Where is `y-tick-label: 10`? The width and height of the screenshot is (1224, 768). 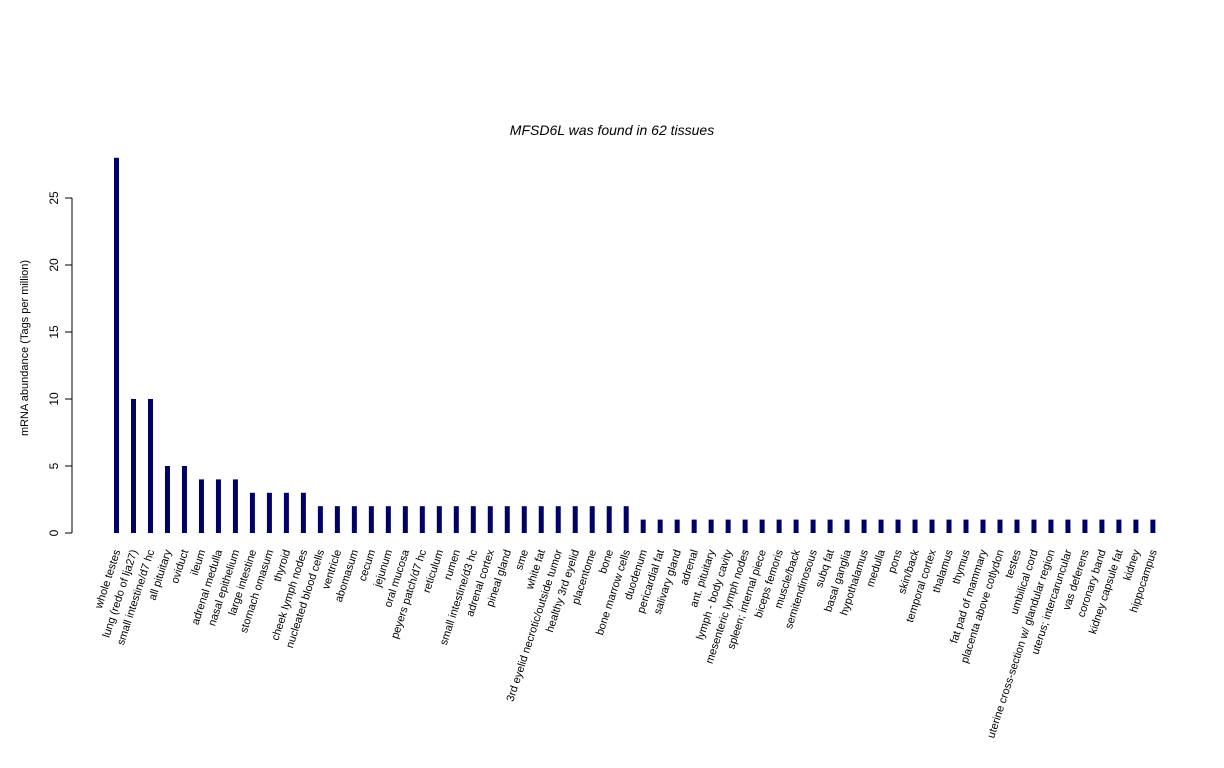
y-tick-label: 10 is located at coordinates (54, 399).